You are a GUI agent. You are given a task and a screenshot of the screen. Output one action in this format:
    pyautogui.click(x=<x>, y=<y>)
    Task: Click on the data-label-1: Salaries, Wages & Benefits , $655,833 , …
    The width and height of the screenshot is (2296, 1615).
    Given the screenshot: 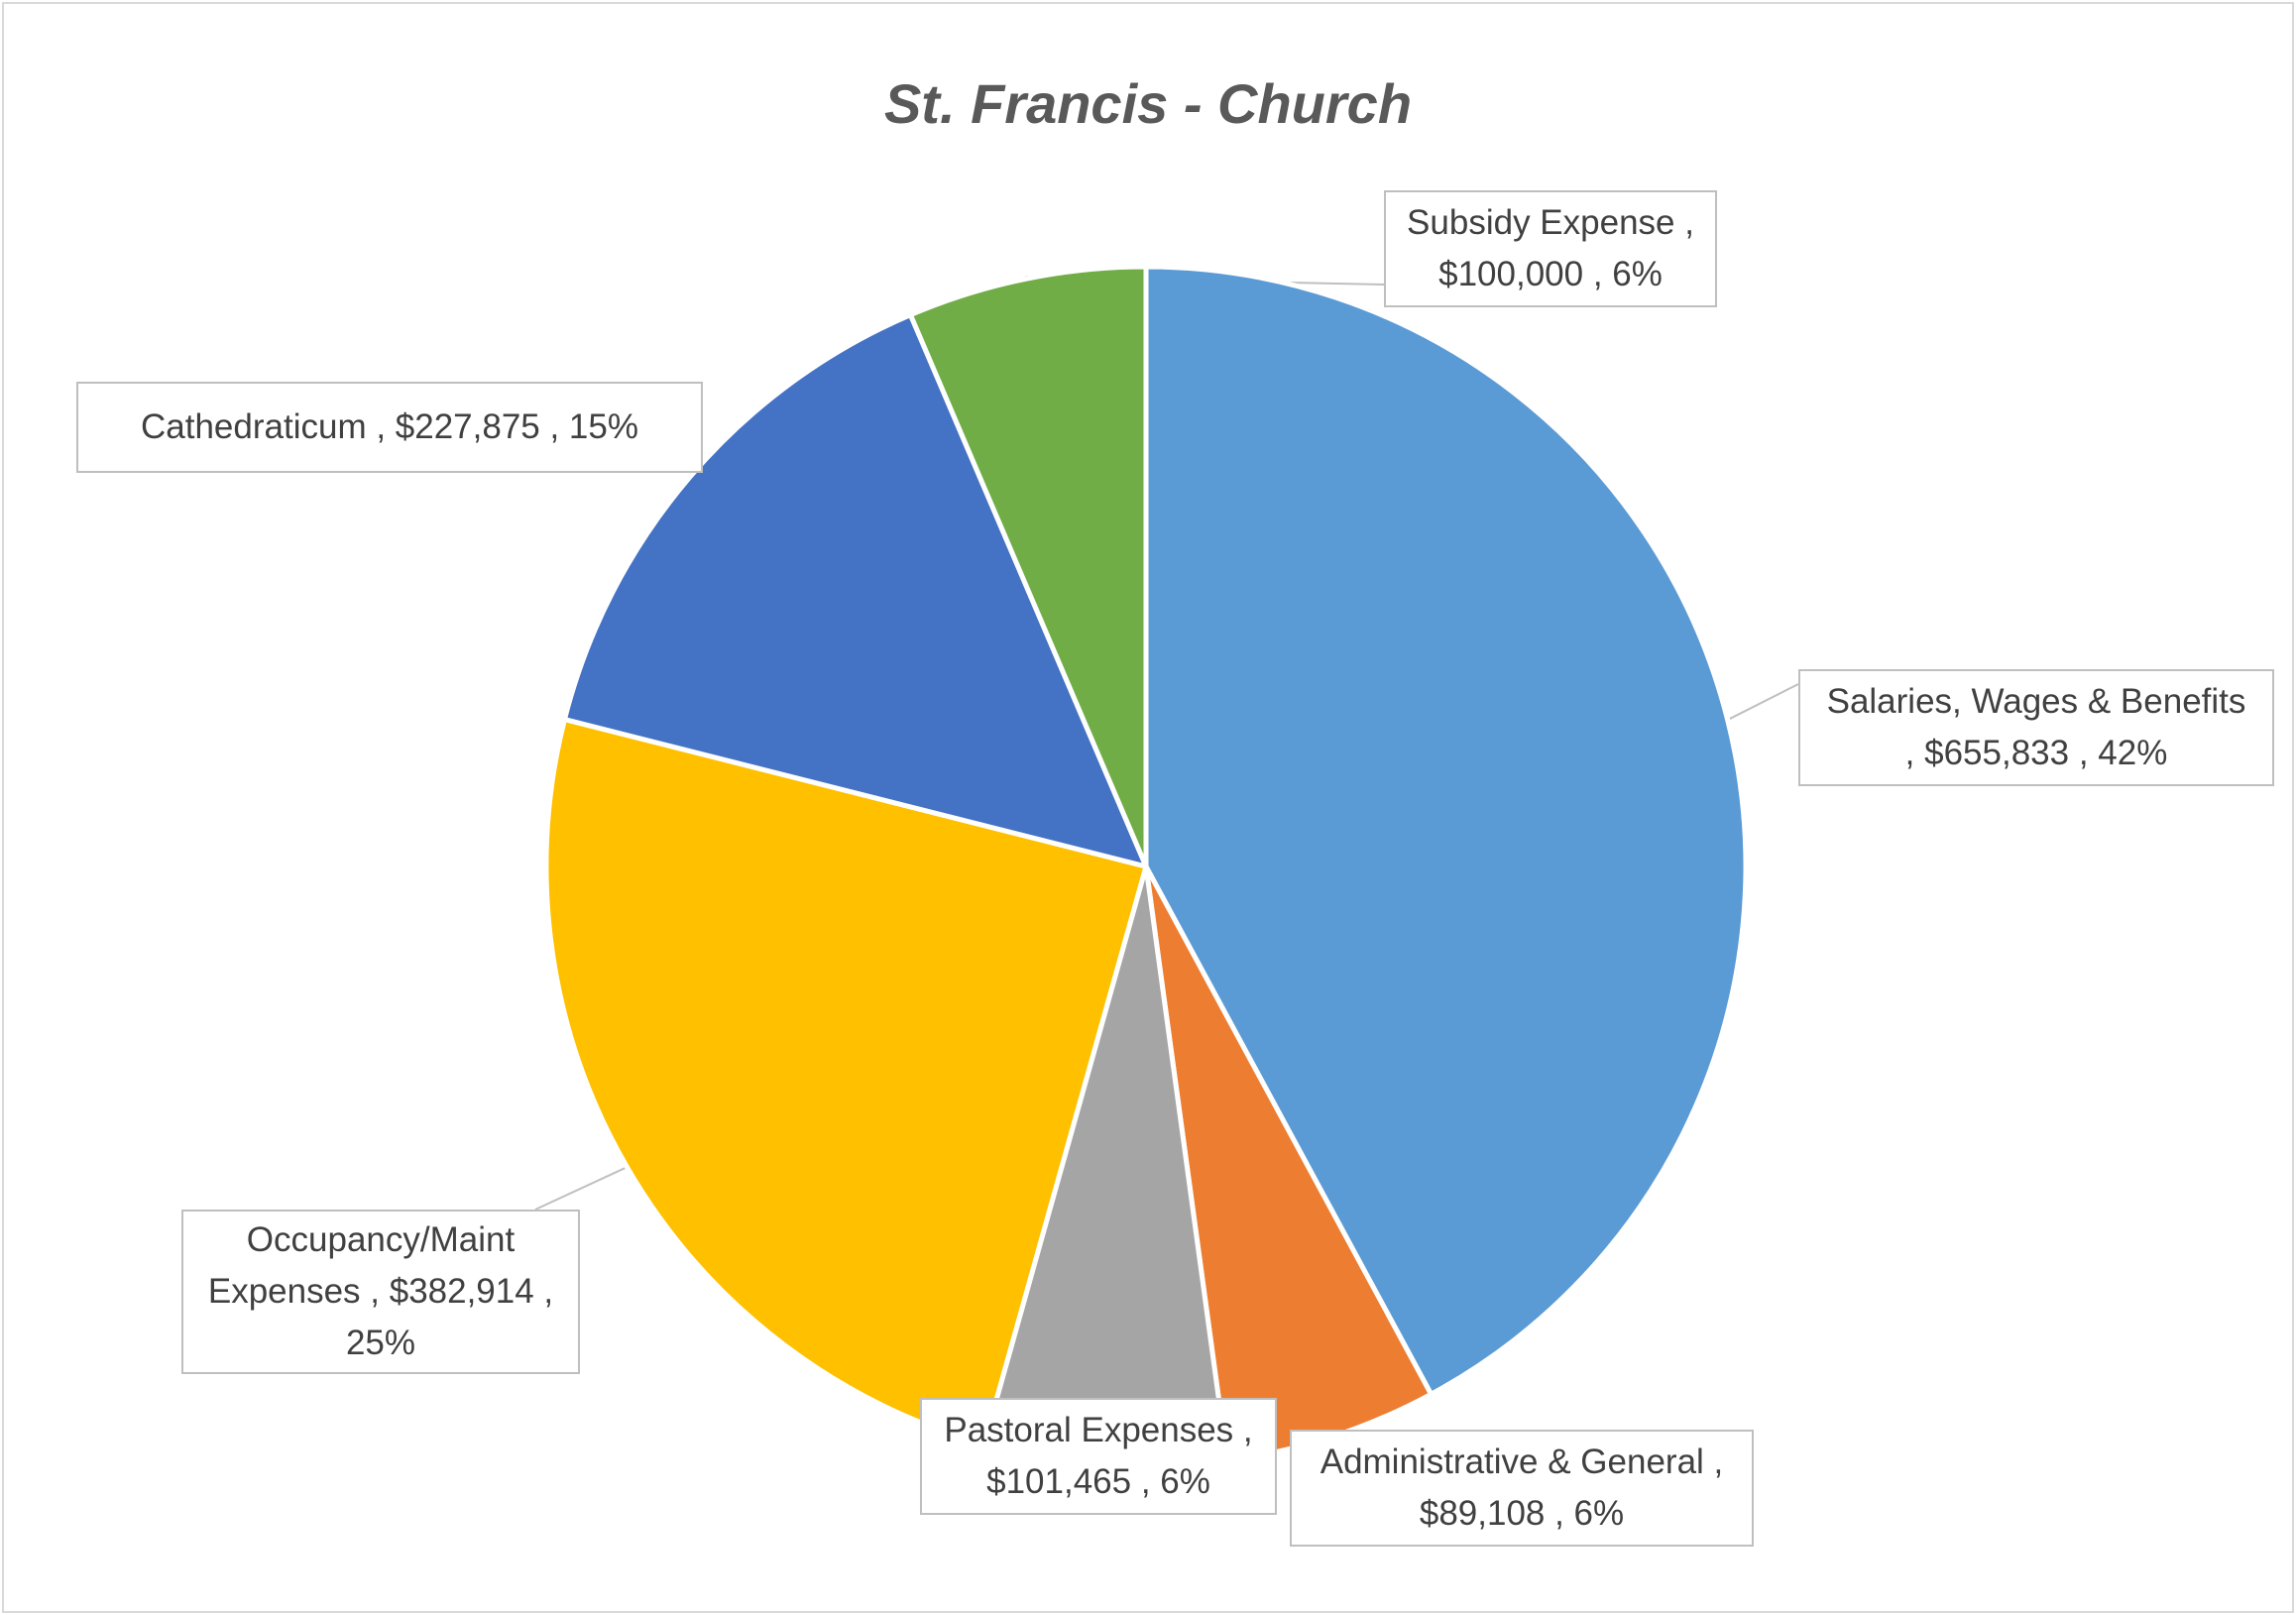 What is the action you would take?
    pyautogui.click(x=2036, y=727)
    